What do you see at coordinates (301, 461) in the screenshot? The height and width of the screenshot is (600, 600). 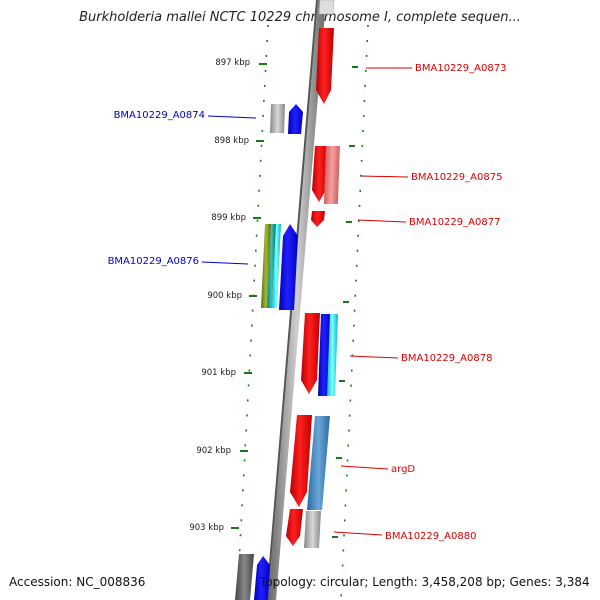 I see `gene-argd-red` at bounding box center [301, 461].